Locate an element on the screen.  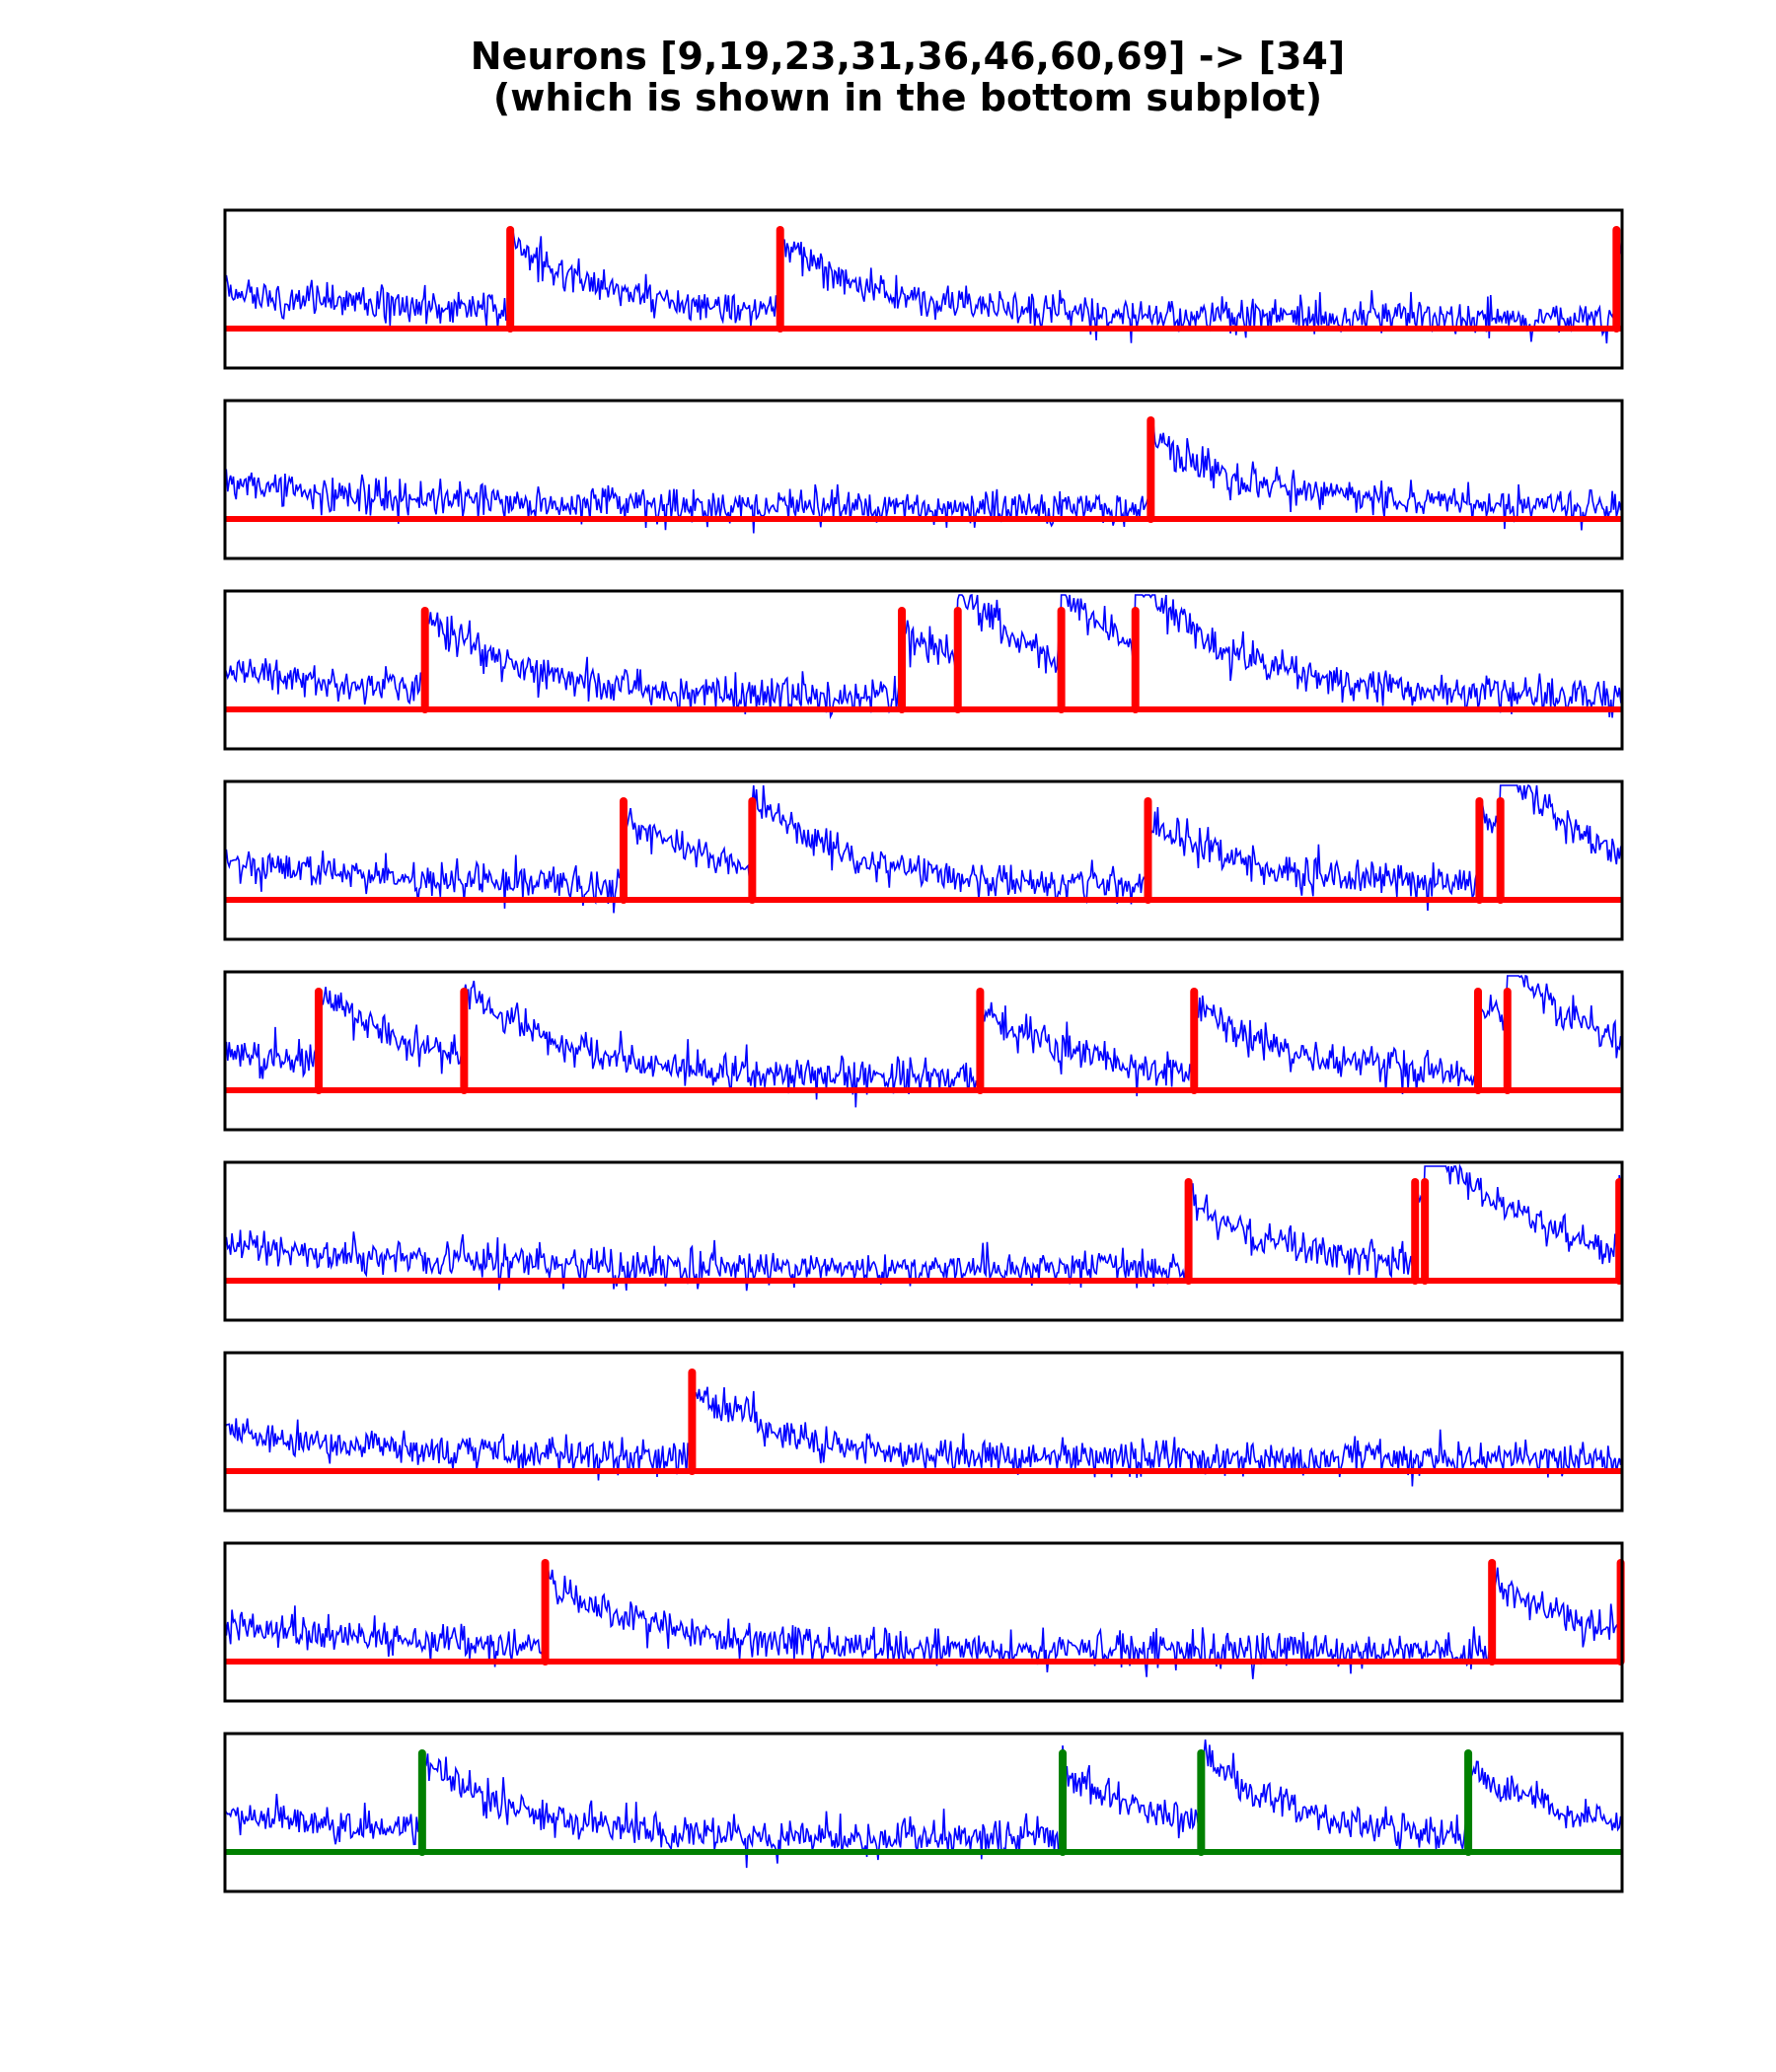
chart-title: Neurons [9,19,23,31,36,46,60,69] -> [34] is located at coordinates (908, 57).